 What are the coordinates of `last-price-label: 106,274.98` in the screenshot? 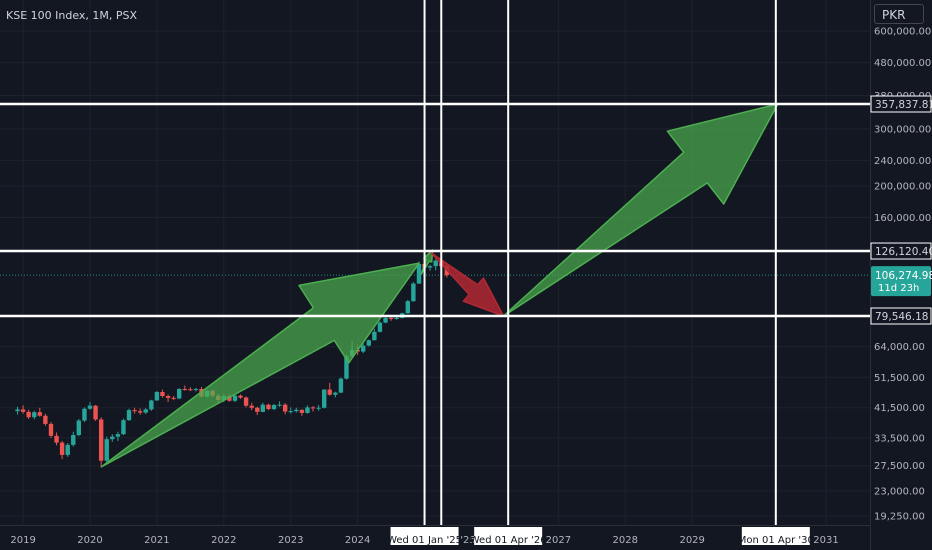 It's located at (903, 276).